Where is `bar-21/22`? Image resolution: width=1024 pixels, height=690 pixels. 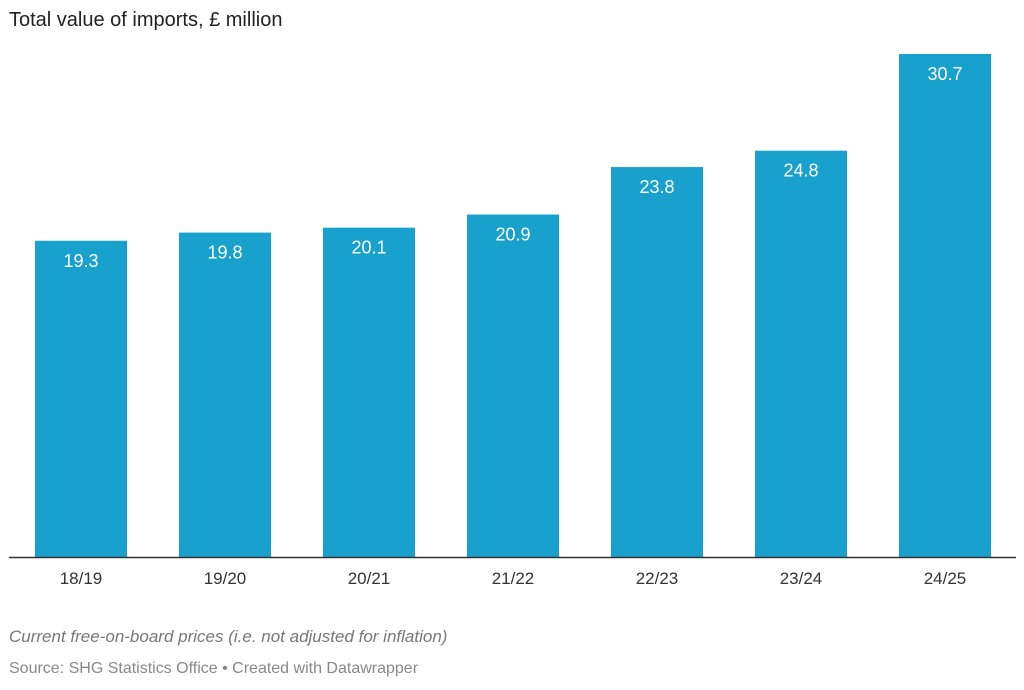 bar-21/22 is located at coordinates (513, 385).